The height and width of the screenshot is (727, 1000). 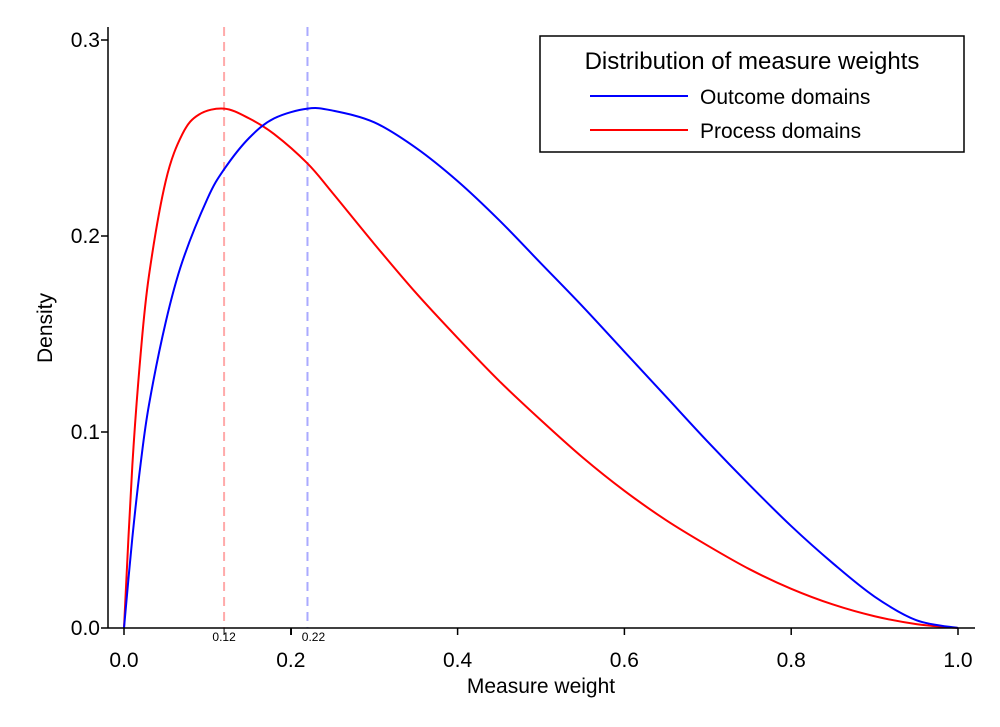 I want to click on x-tick-label-3: 0.6, so click(x=624, y=660).